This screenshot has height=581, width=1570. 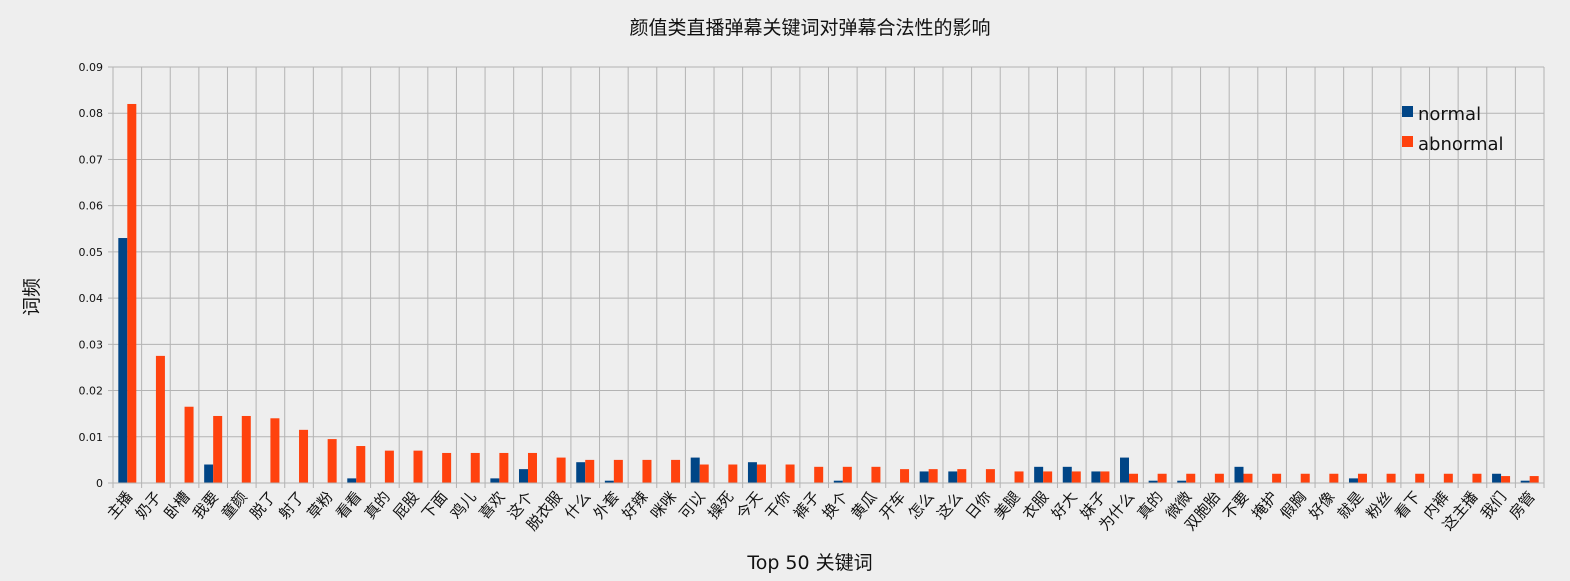 I want to click on x-tick-label: 裤子, so click(x=806, y=505).